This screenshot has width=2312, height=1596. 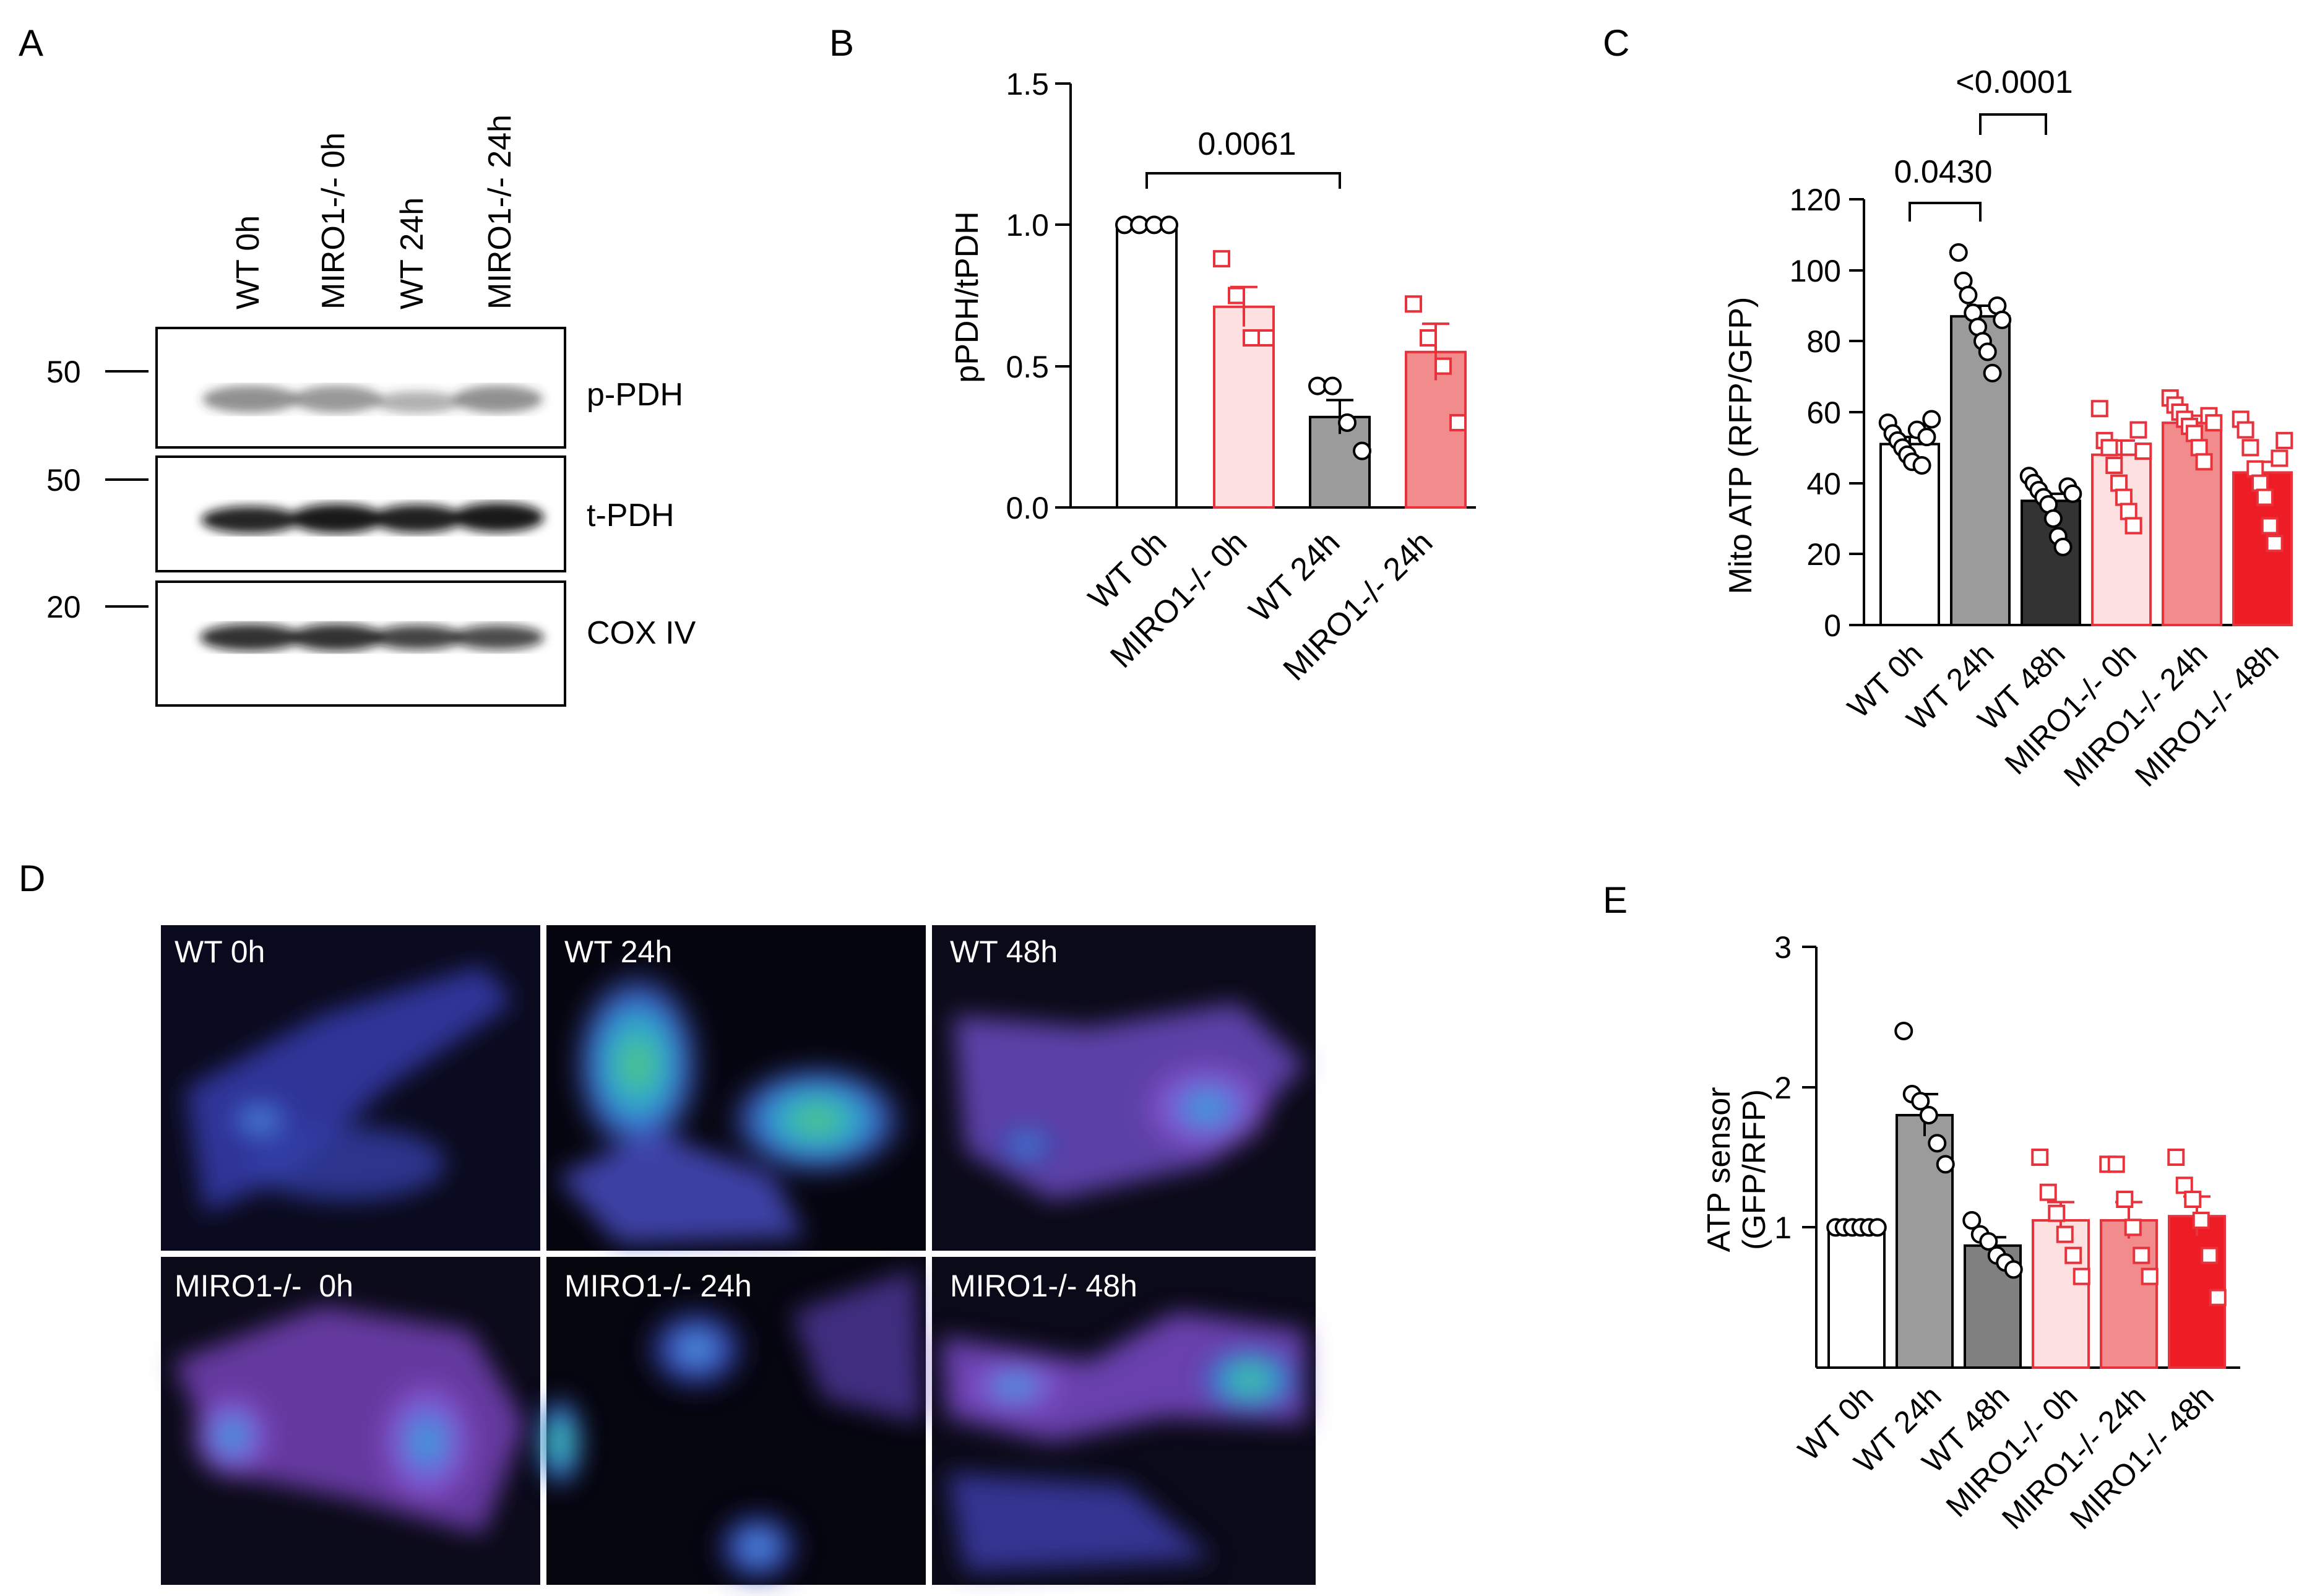 What do you see at coordinates (2085, 435) in the screenshot?
I see `bars-c` at bounding box center [2085, 435].